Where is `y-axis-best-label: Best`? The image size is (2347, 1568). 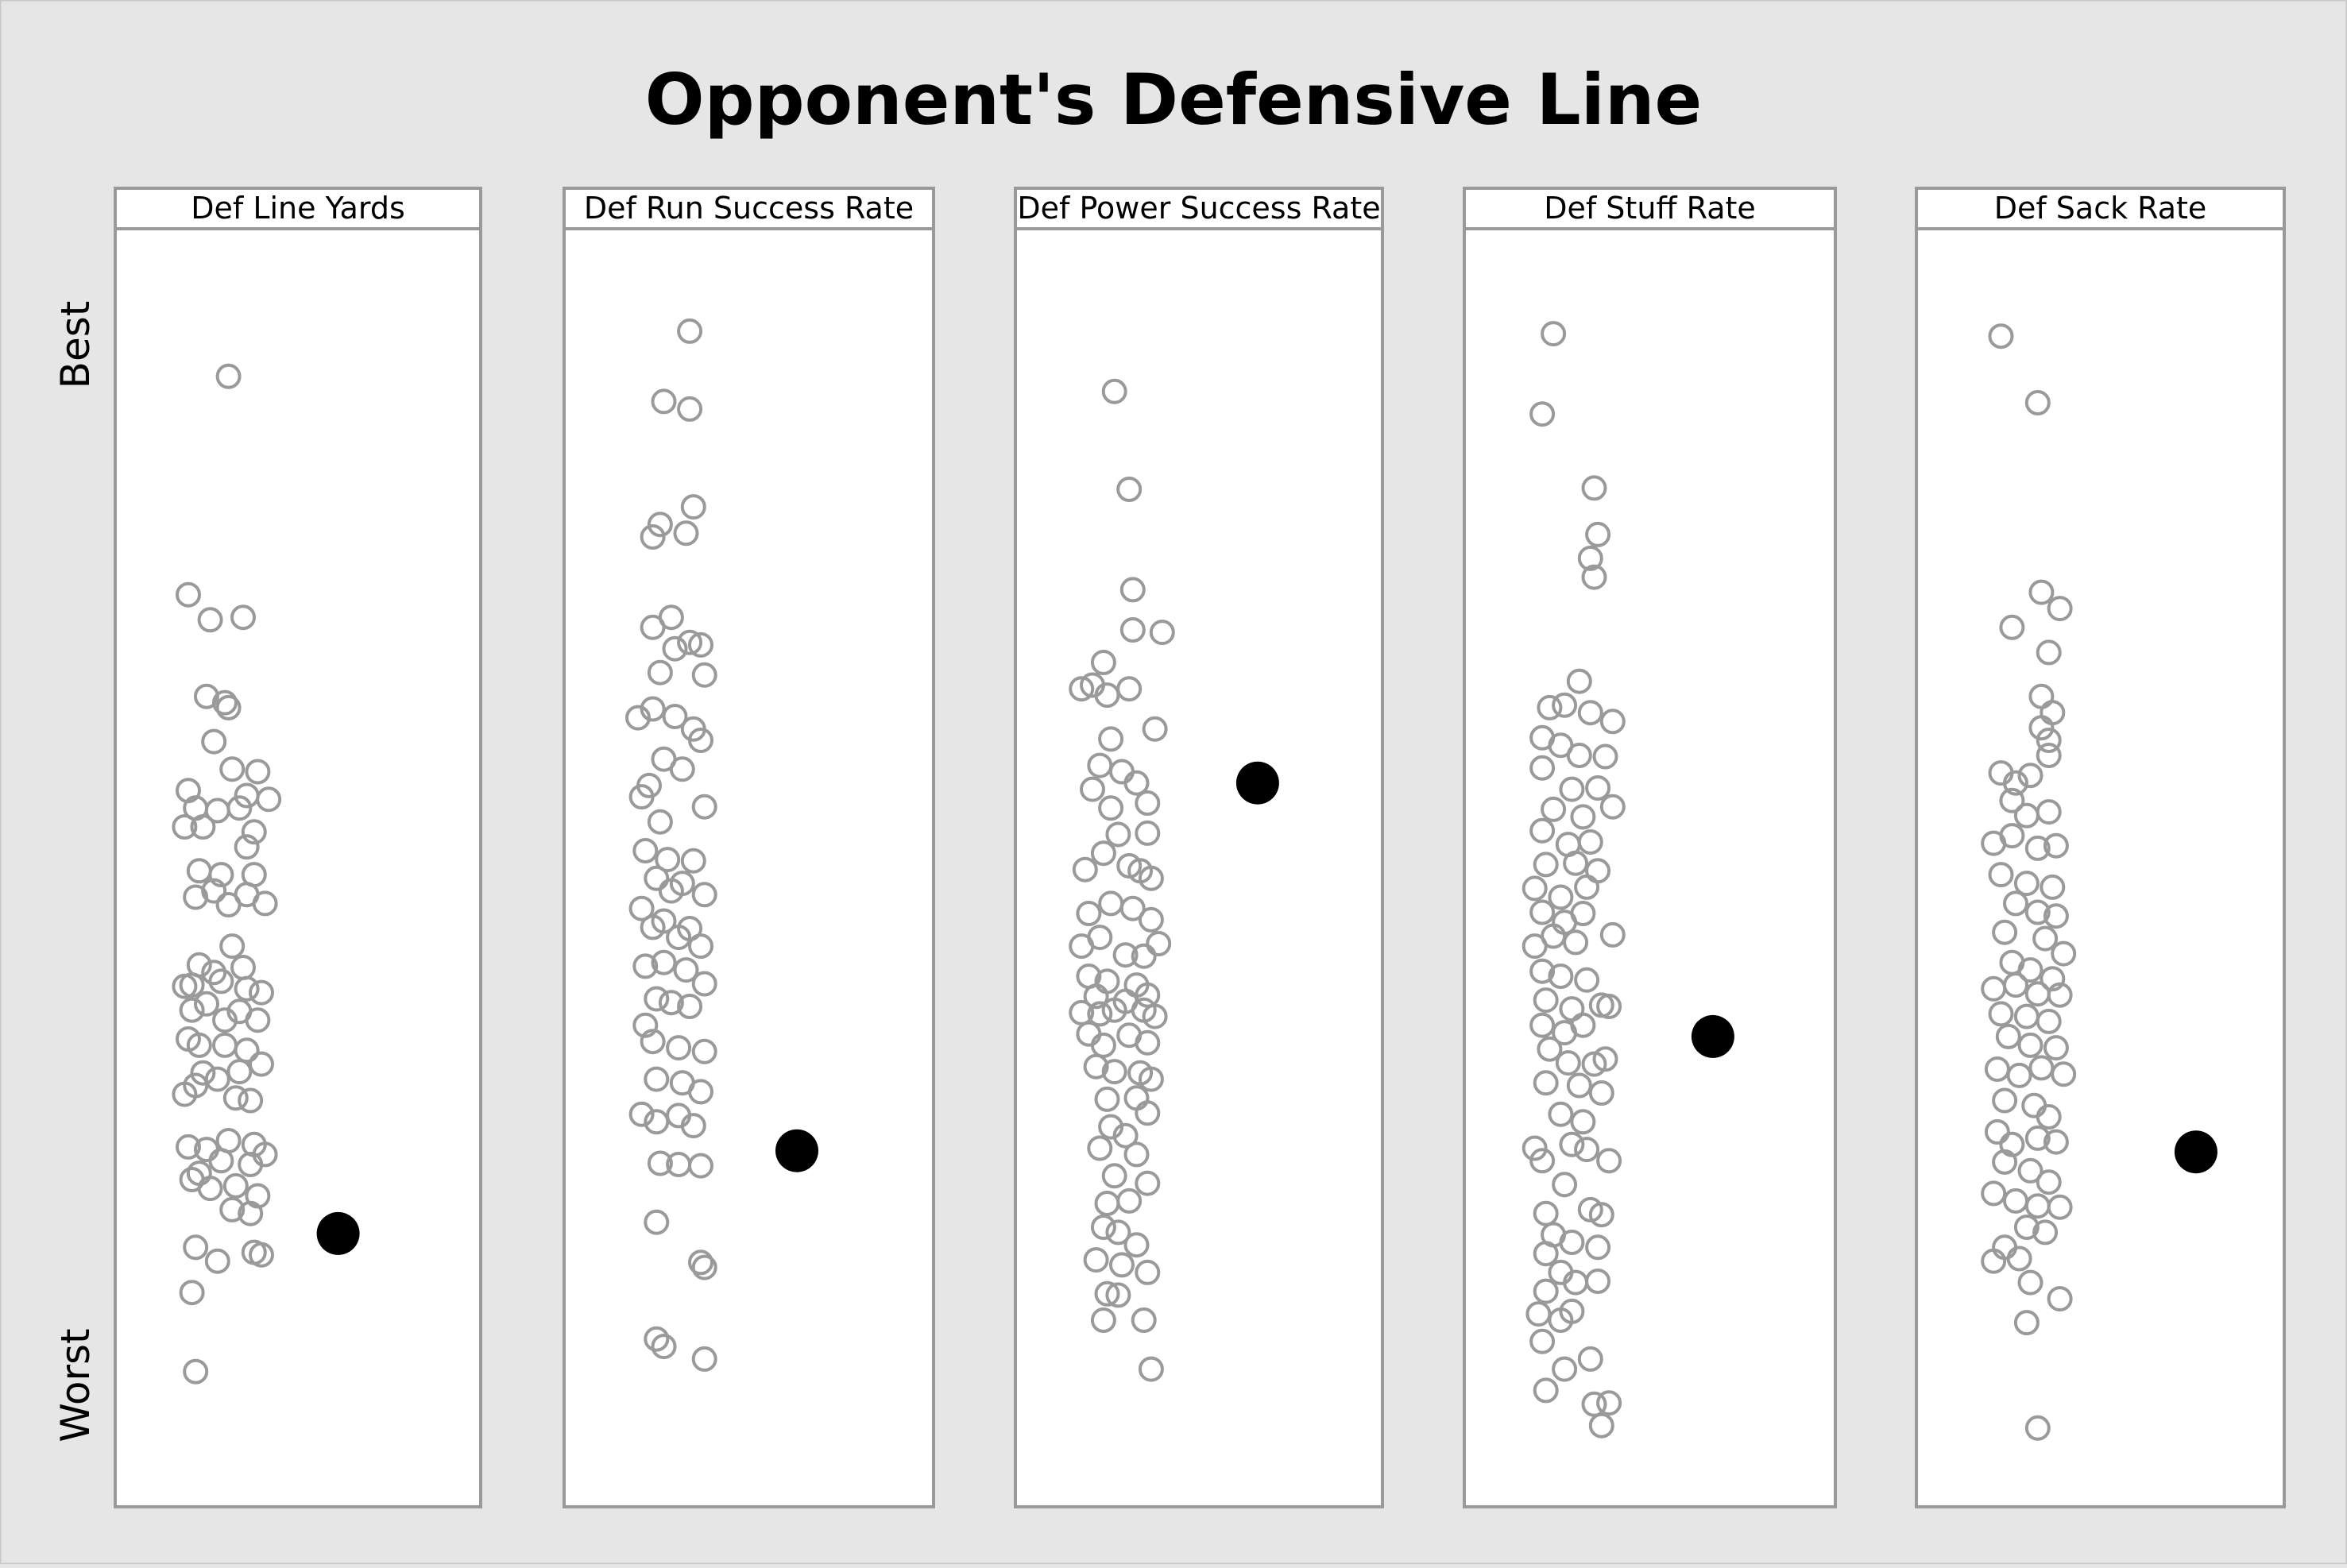 y-axis-best-label: Best is located at coordinates (75, 345).